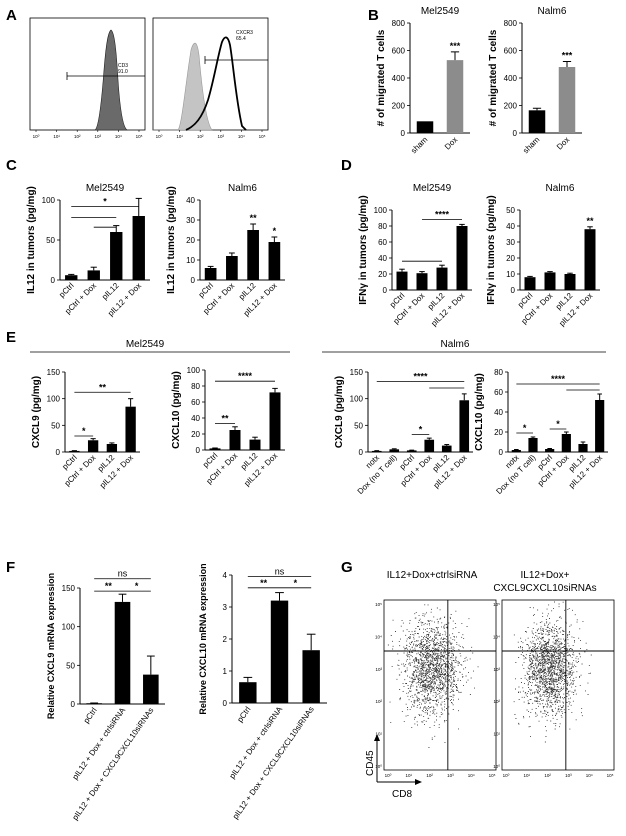 The height and width of the screenshot is (836, 626). Describe the element at coordinates (79, 80) in the screenshot. I see `cd3-histogram-peak` at that location.